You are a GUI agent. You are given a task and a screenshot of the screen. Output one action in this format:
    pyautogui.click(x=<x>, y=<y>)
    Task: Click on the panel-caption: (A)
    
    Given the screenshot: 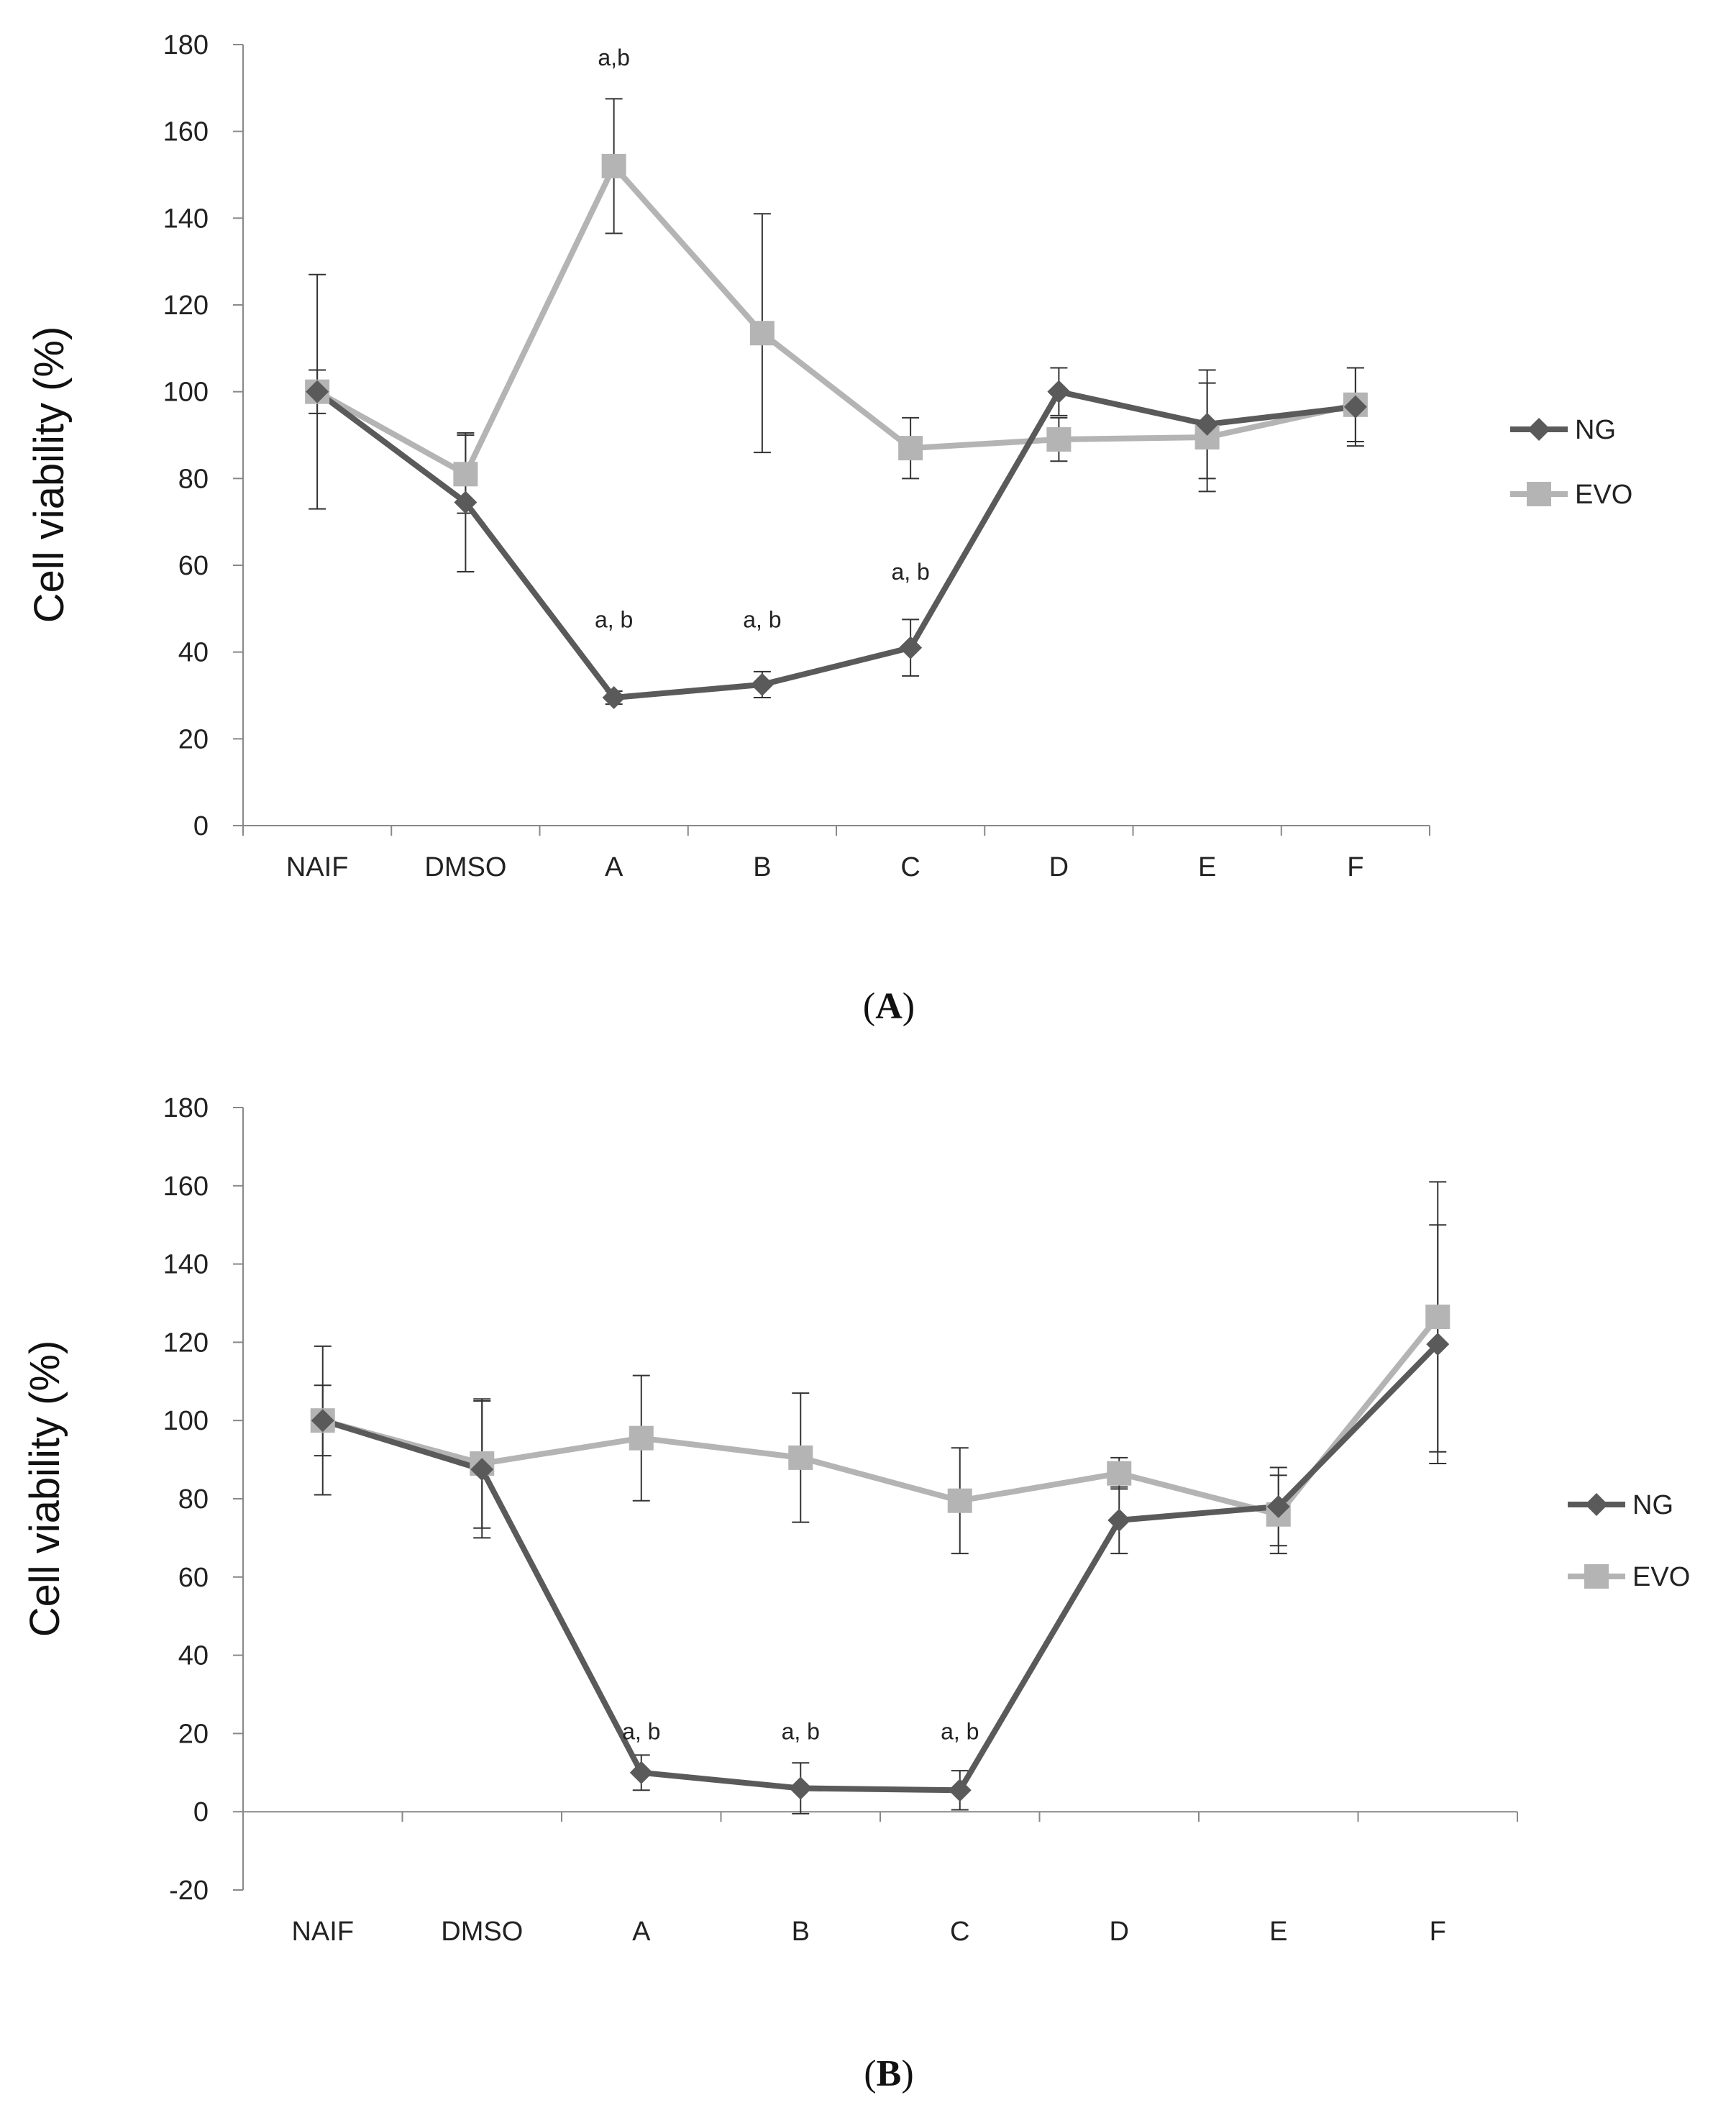 What is the action you would take?
    pyautogui.click(x=889, y=1006)
    